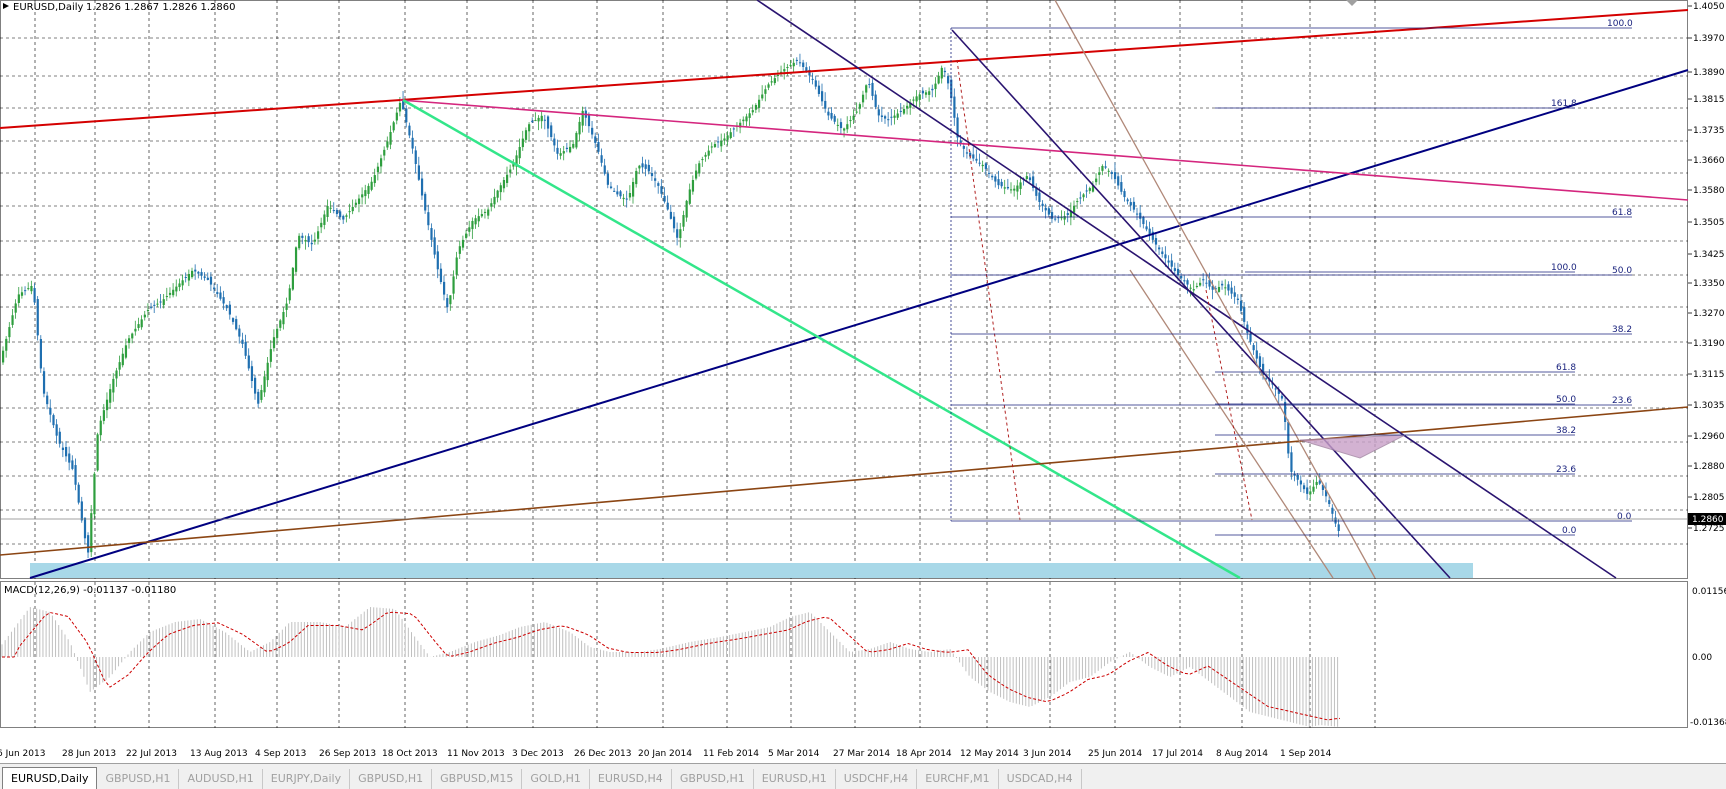 This screenshot has height=789, width=1726. Describe the element at coordinates (221, 779) in the screenshot. I see `chart-tab: AUDUSD,H1` at that location.